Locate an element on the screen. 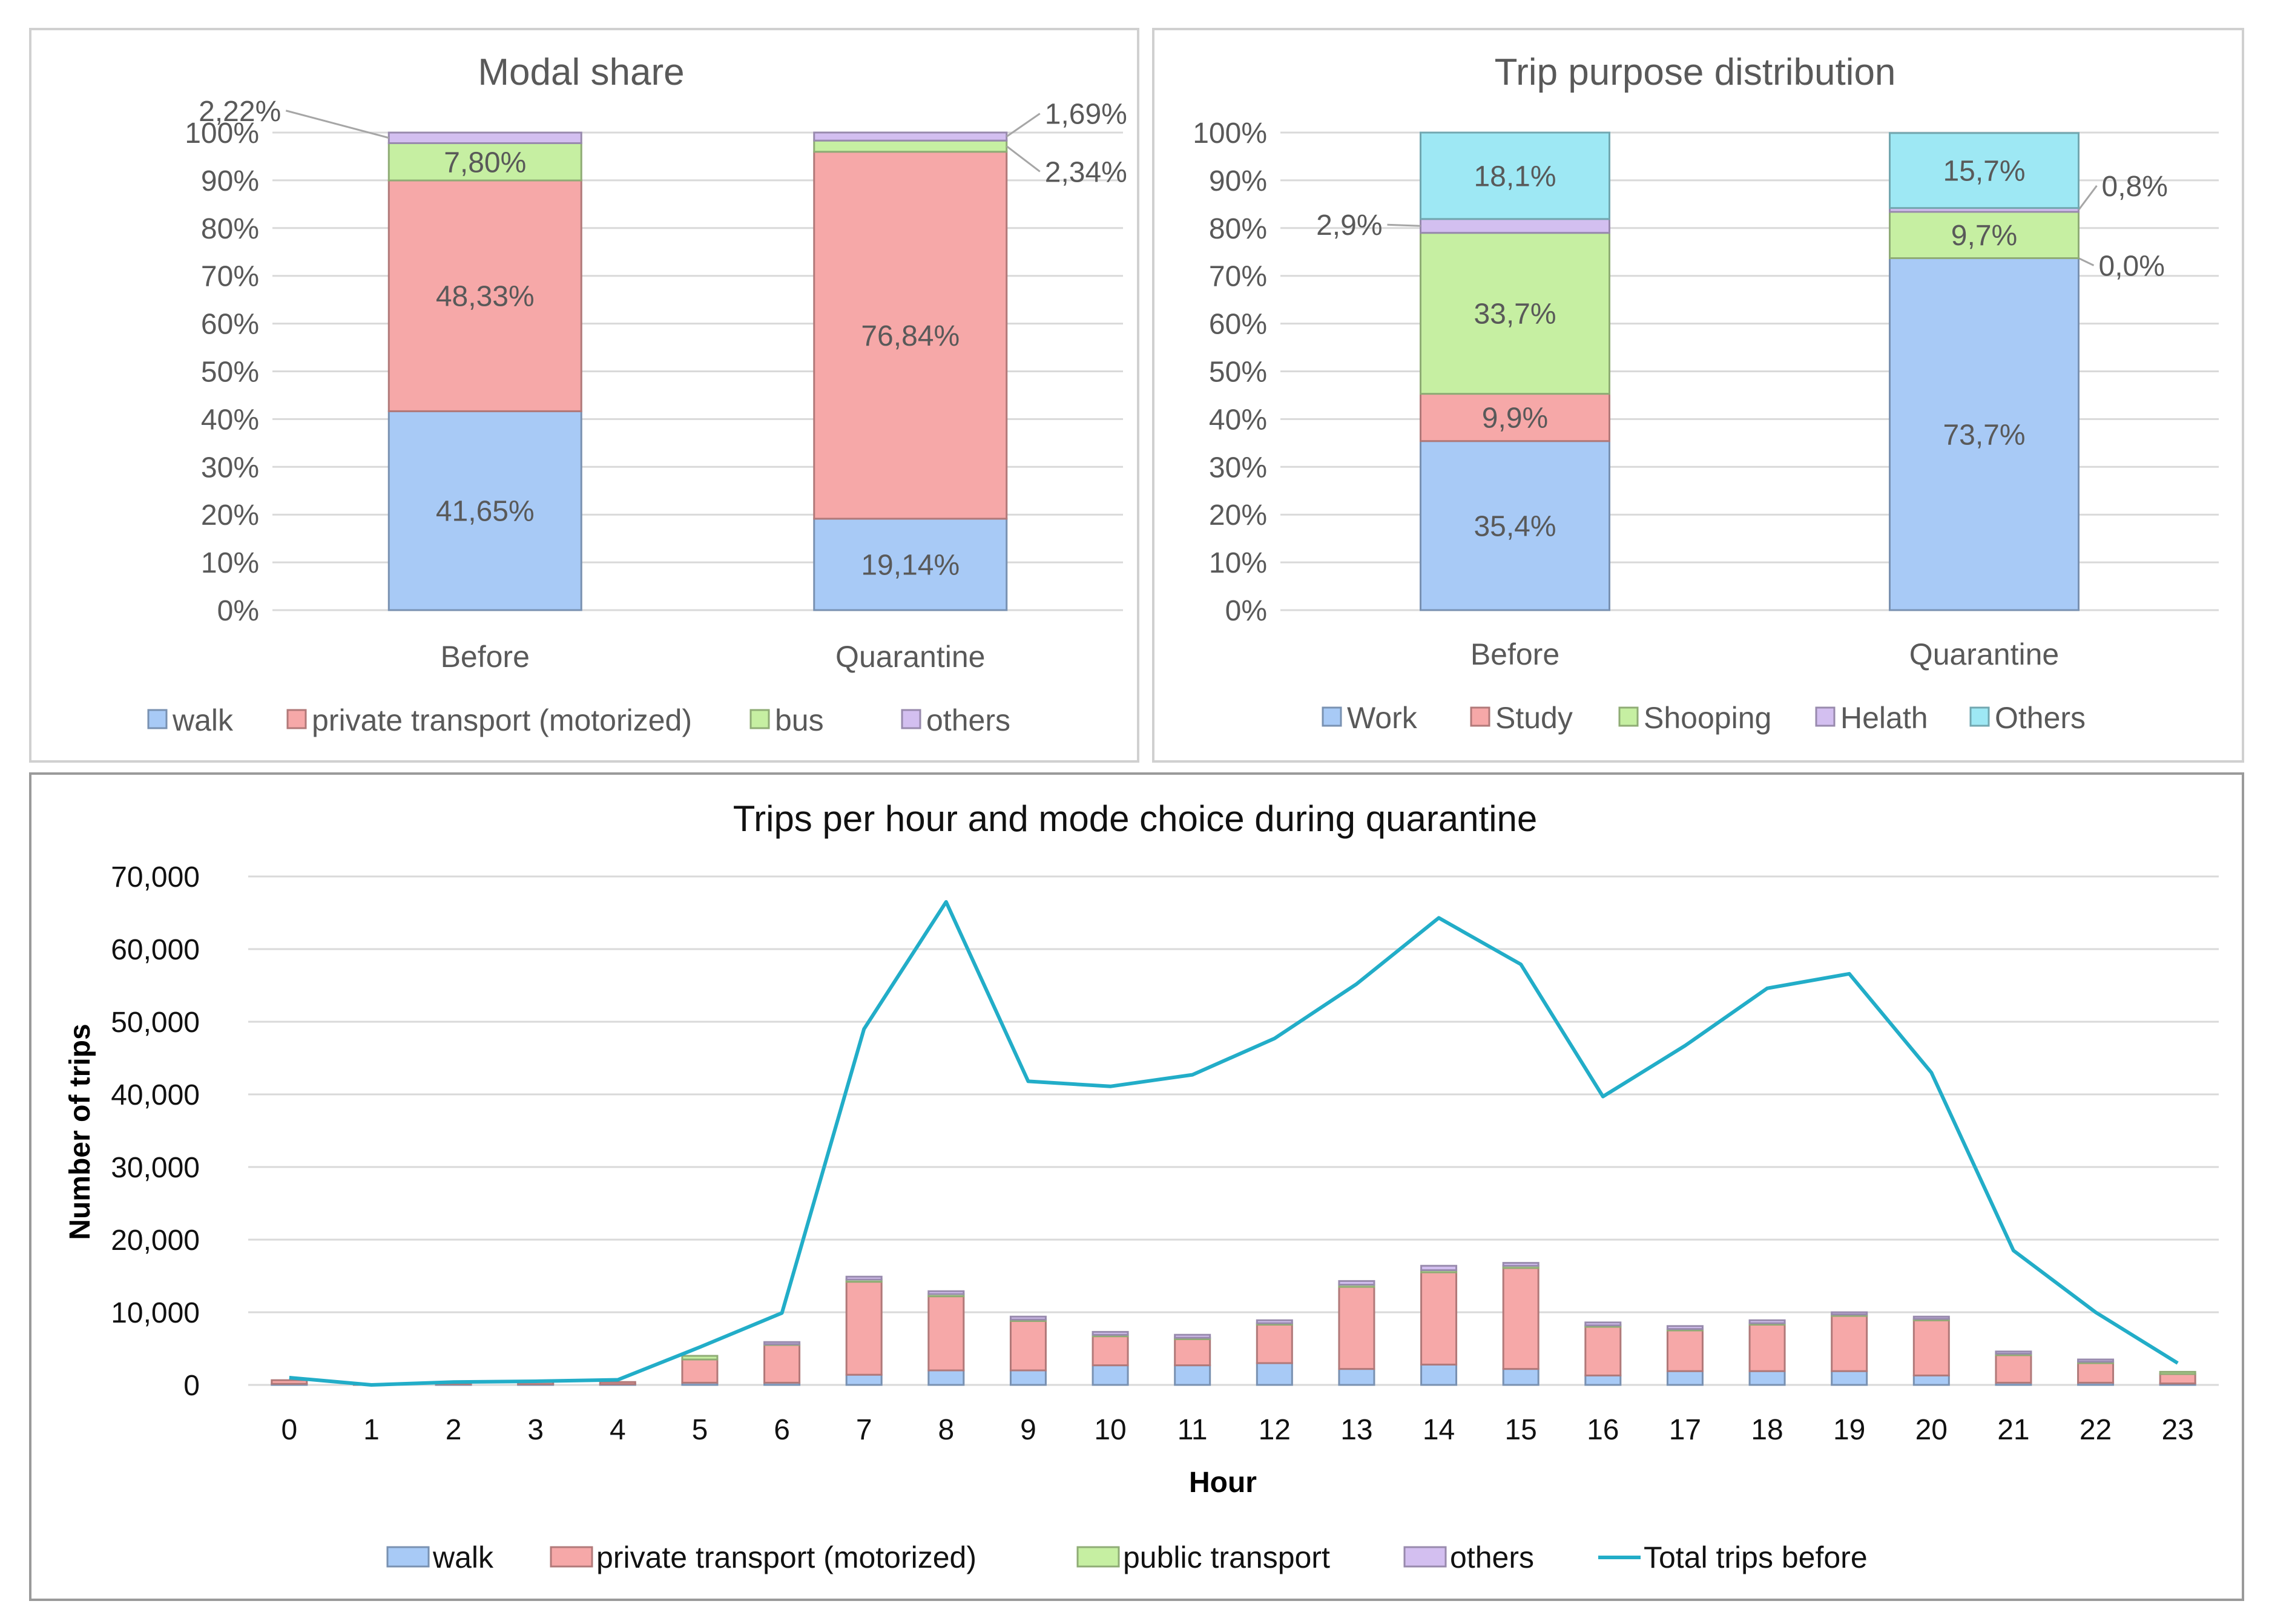 This screenshot has height=1624, width=2269. data-label: 9,7% is located at coordinates (1984, 236).